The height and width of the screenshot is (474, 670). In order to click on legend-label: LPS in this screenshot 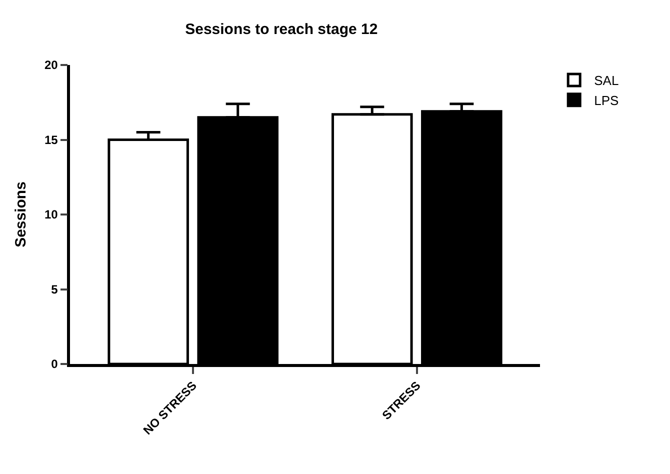, I will do `click(606, 100)`.